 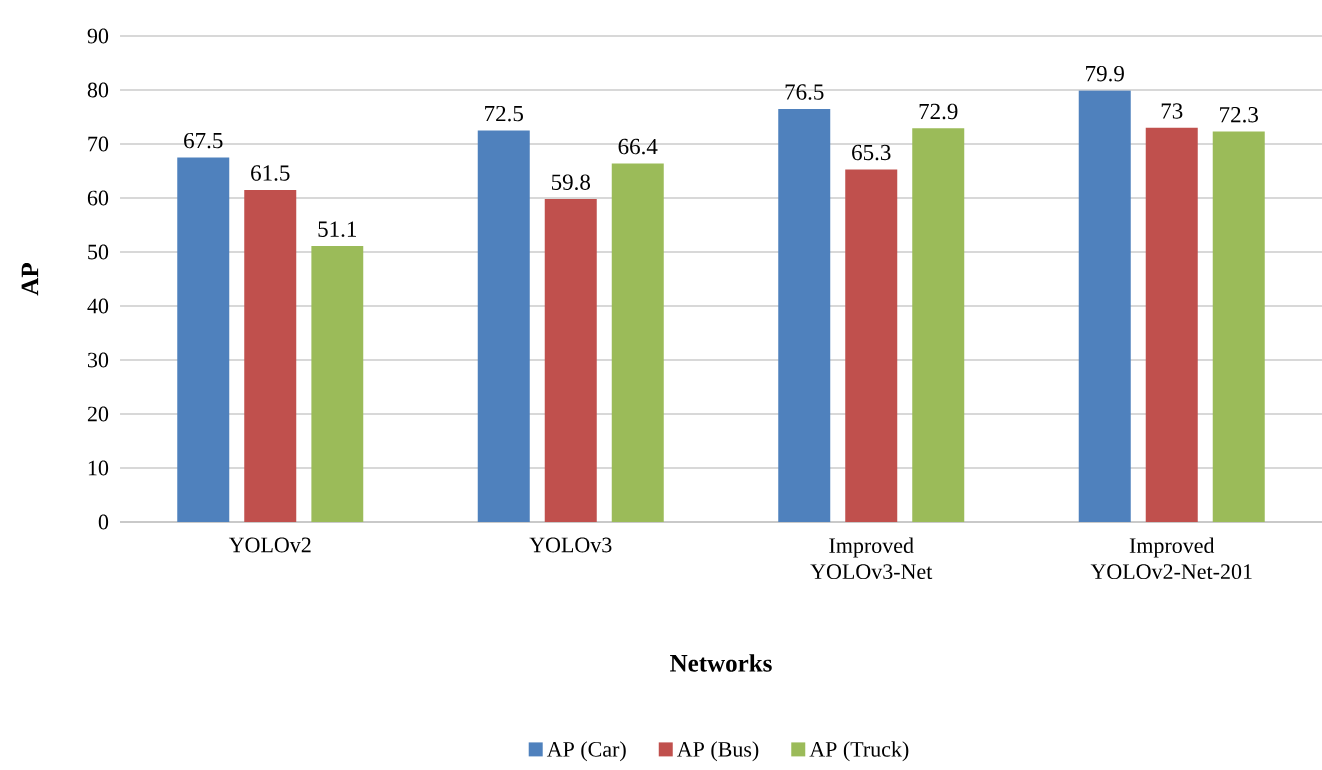 I want to click on x-tick-label: YOLOv2, so click(x=269, y=545).